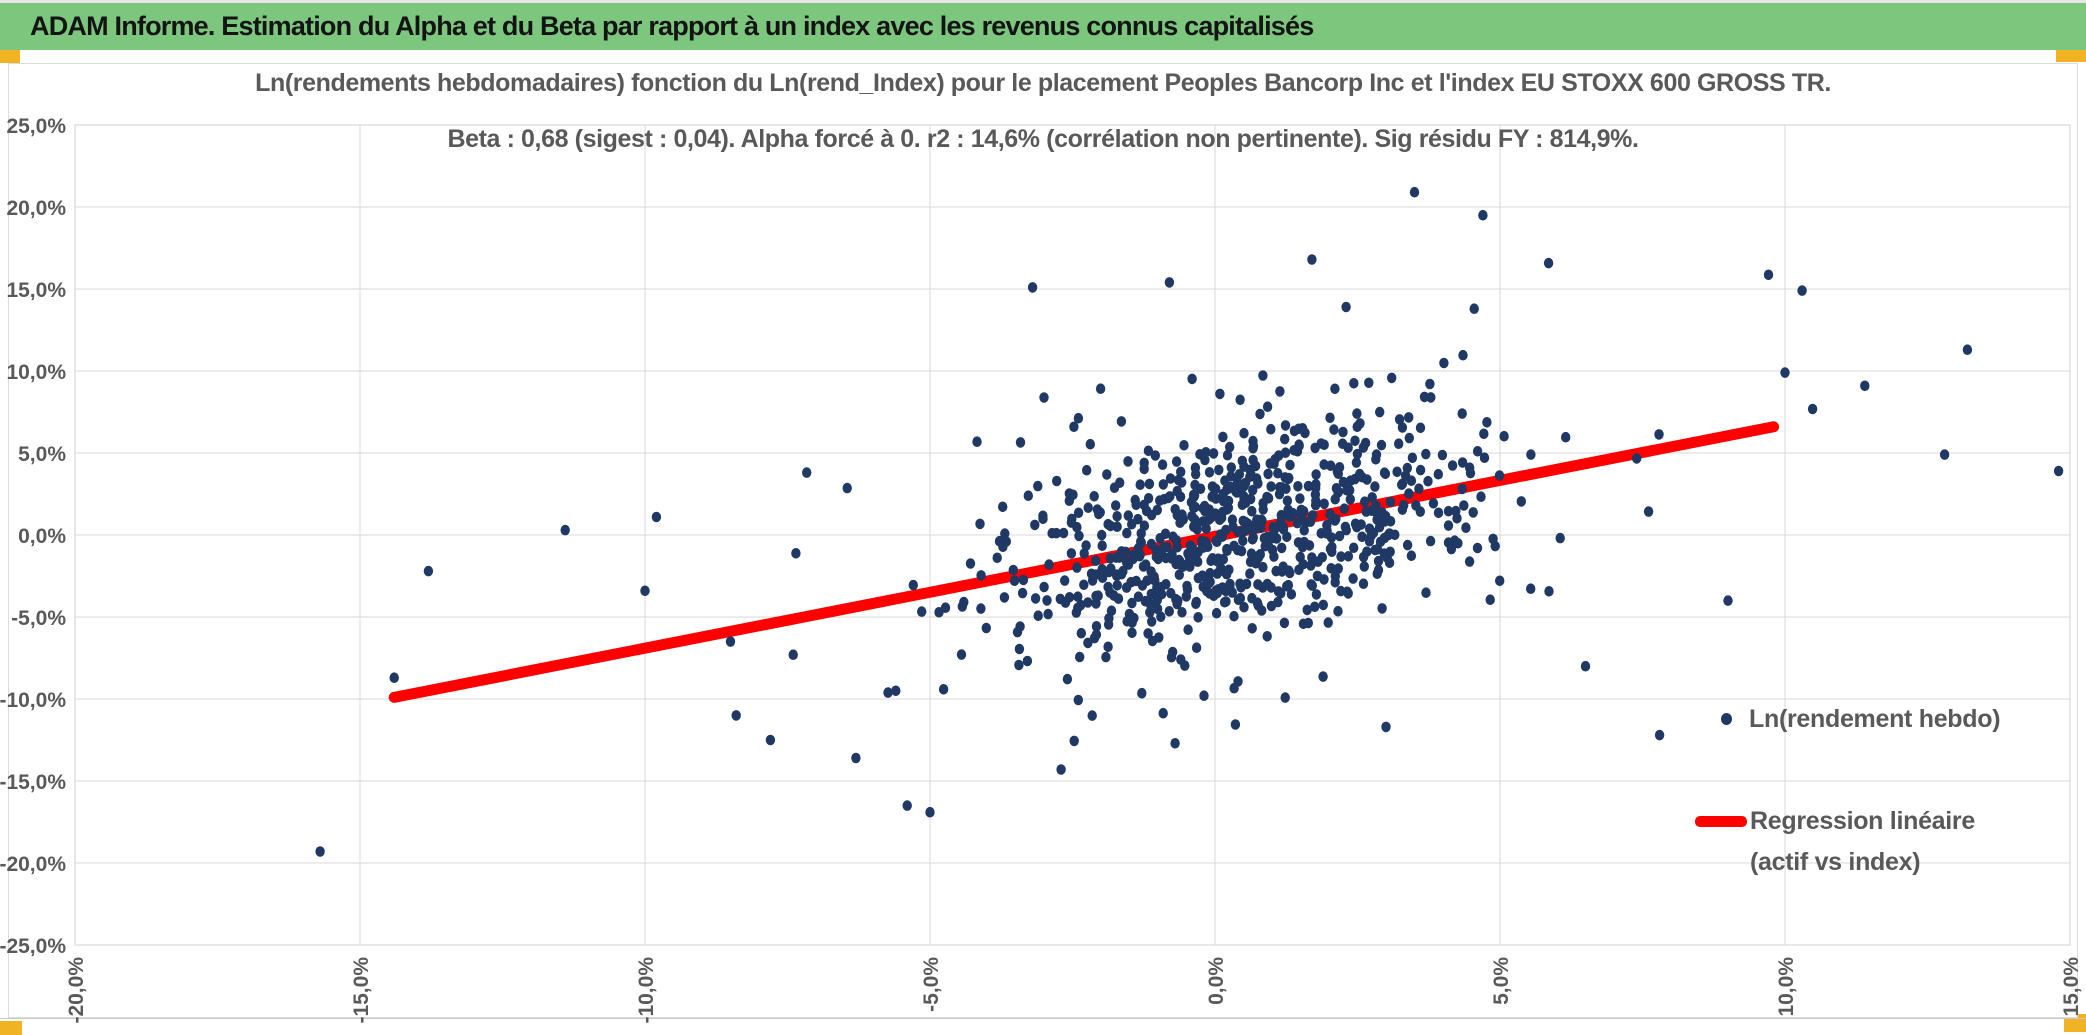 The height and width of the screenshot is (1035, 2086). What do you see at coordinates (361, 990) in the screenshot?
I see `x-tick-label: -15,0%` at bounding box center [361, 990].